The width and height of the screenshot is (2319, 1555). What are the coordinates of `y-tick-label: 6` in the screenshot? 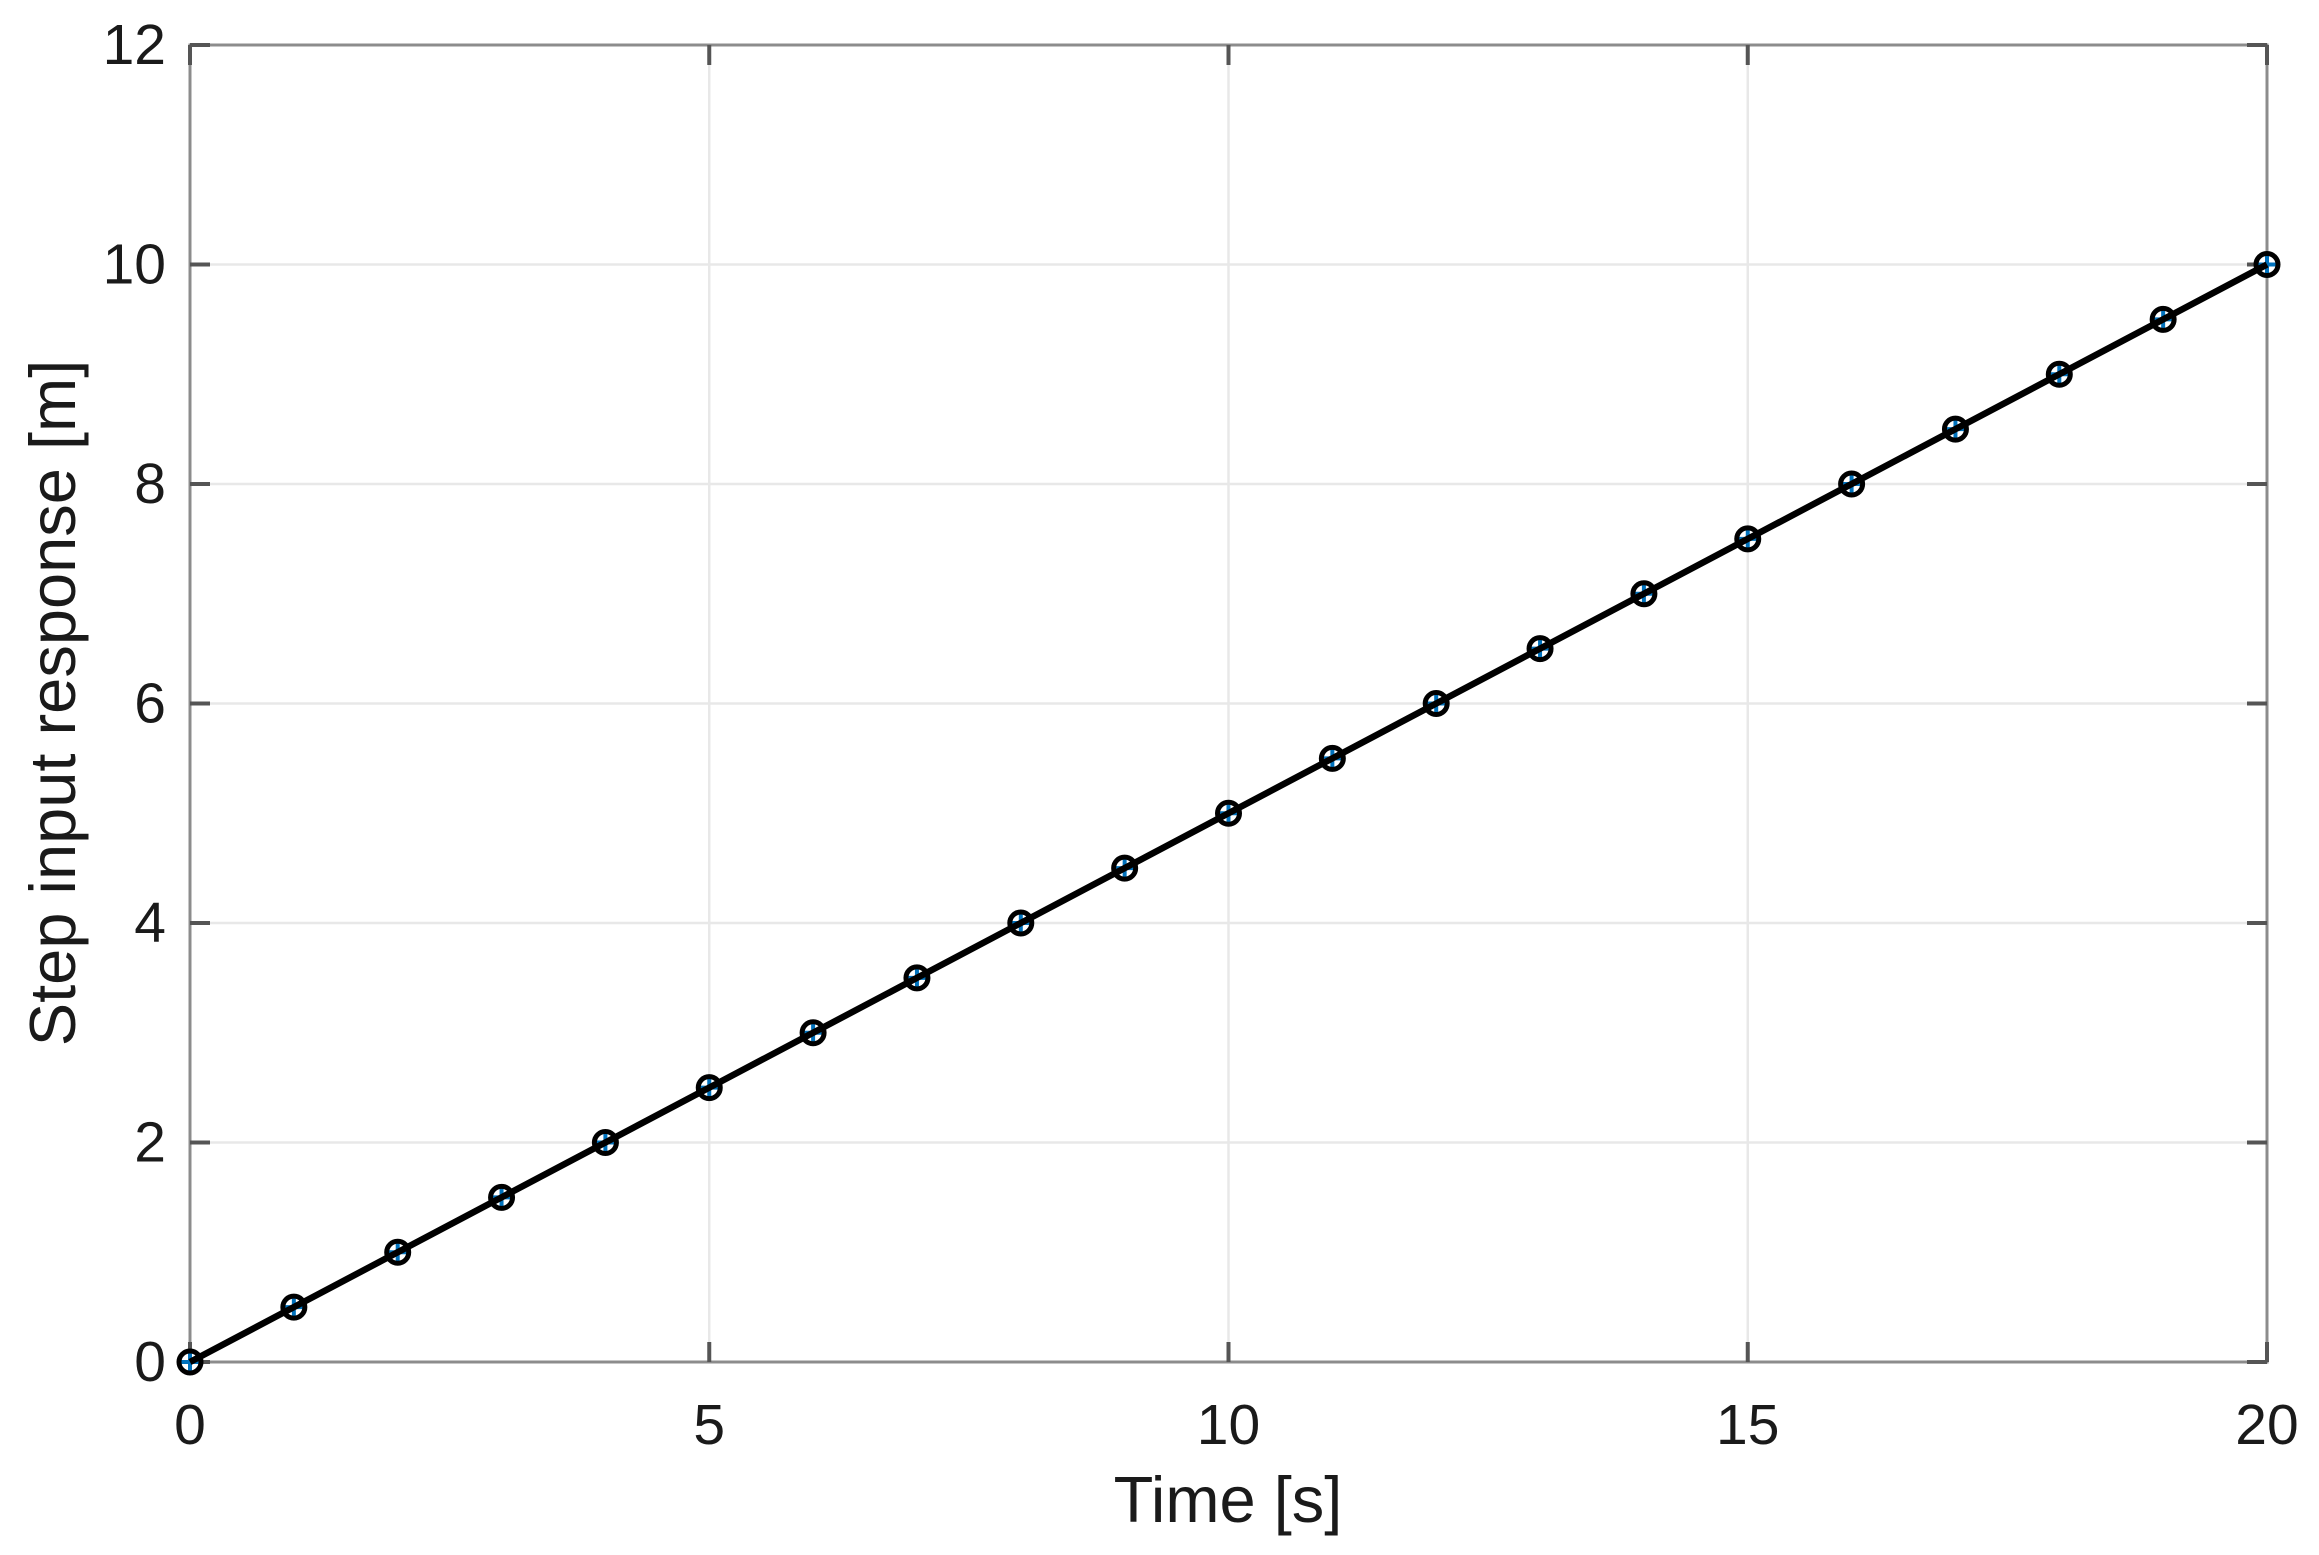 It's located at (150, 704).